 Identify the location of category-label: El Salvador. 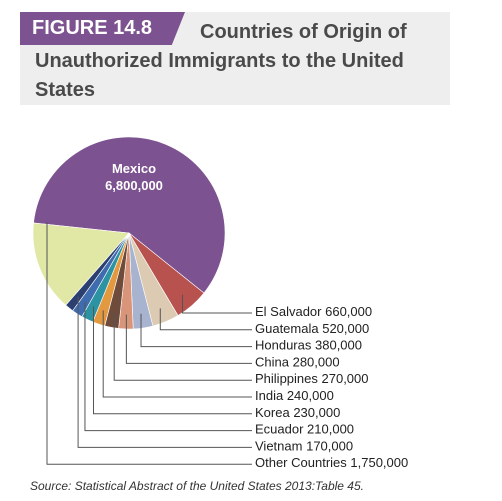
(288, 311).